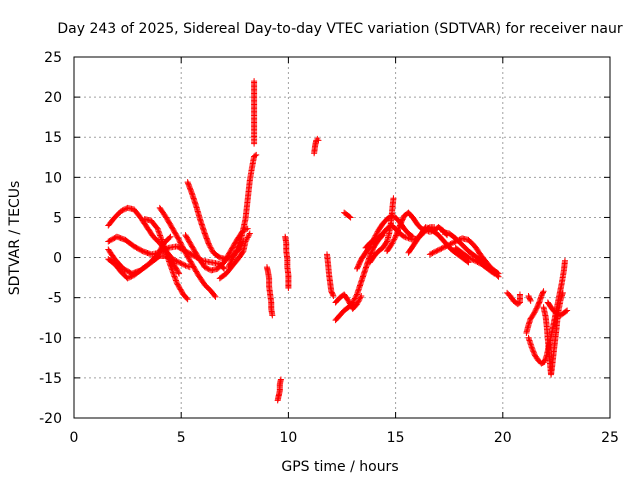 The image size is (640, 480). I want to click on series-arc-22.1, so click(557, 309).